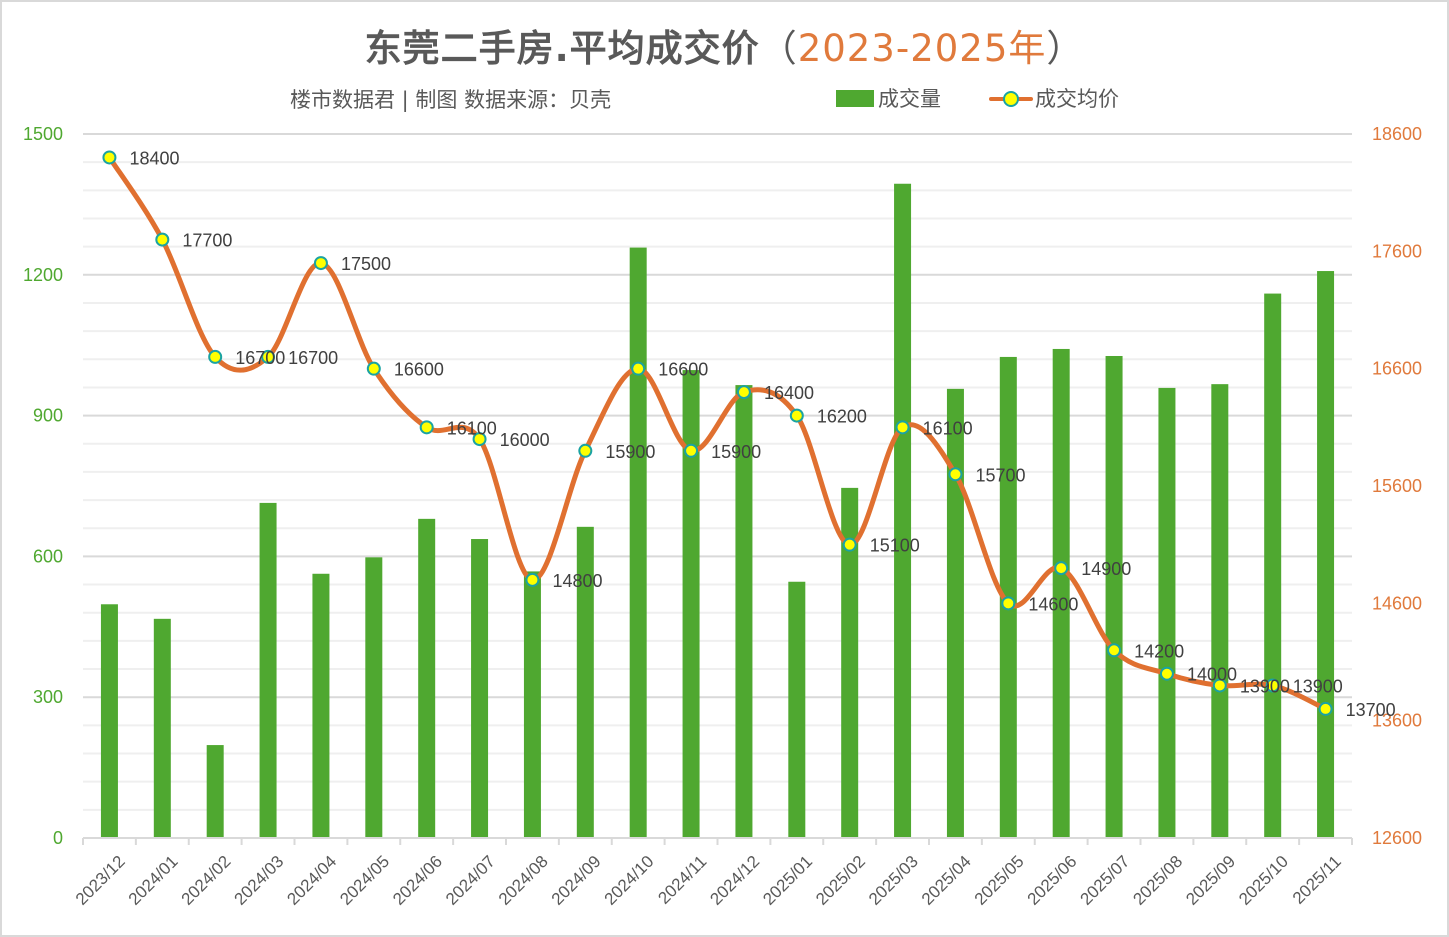 This screenshot has width=1449, height=937. Describe the element at coordinates (100, 880) in the screenshot. I see `x-tick-label: 2023/12` at that location.